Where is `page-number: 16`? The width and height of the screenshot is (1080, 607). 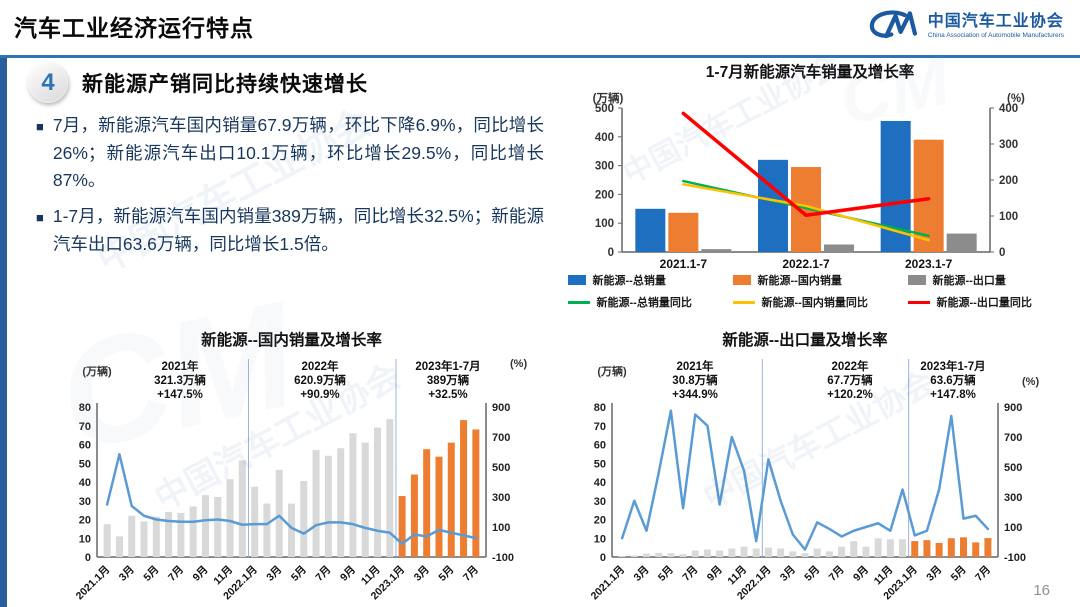
page-number: 16 is located at coordinates (1041, 590).